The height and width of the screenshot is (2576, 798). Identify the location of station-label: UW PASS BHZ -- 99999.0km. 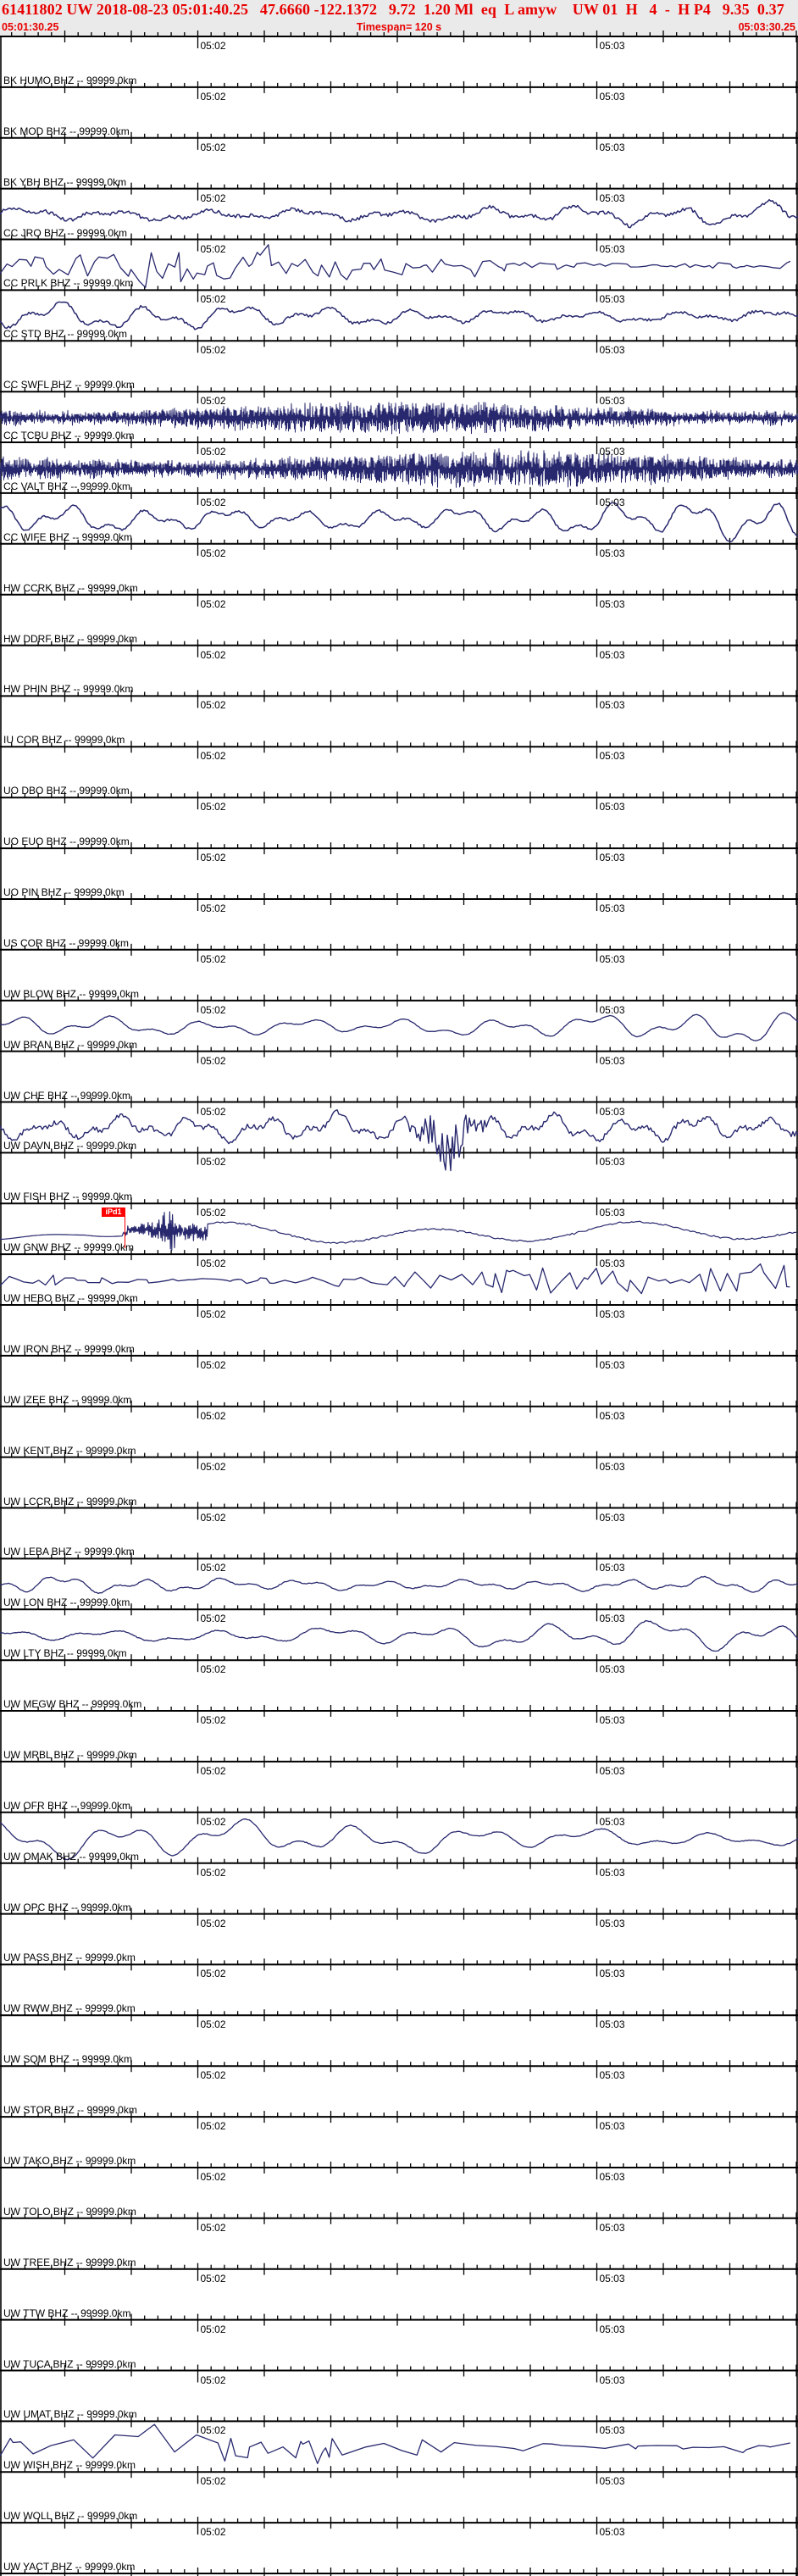
(69, 1957).